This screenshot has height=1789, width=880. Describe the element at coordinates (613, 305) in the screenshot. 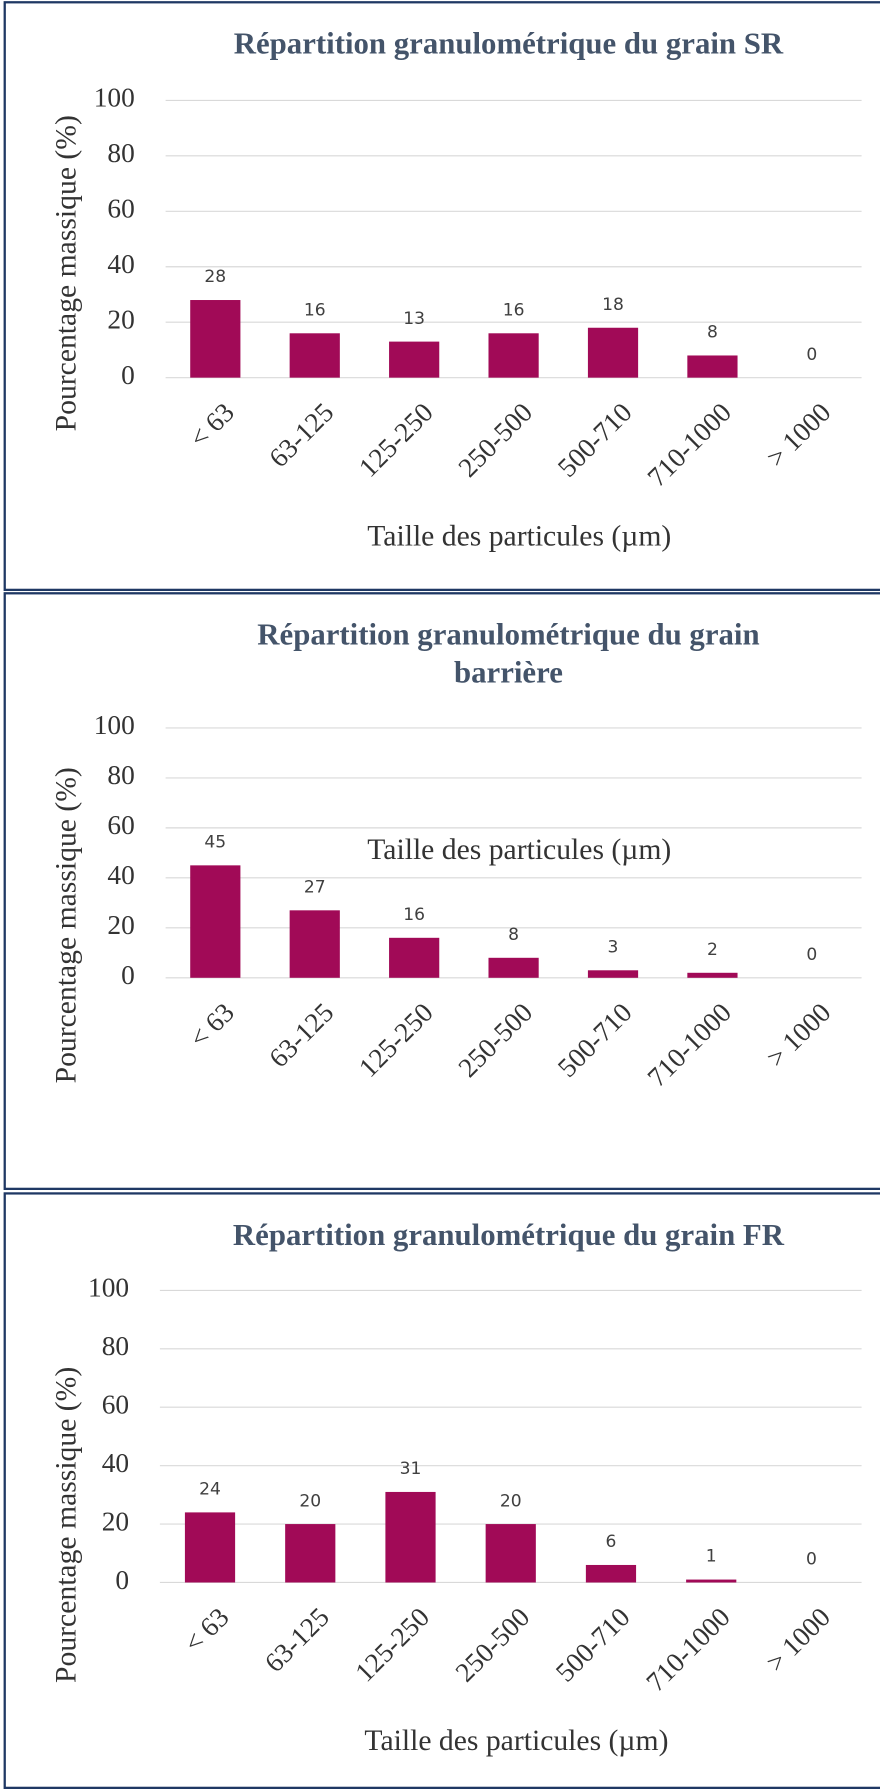

I see `data-label: 18` at that location.